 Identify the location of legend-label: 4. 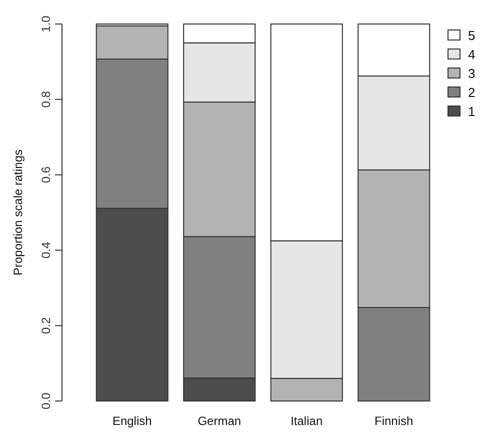
(472, 54).